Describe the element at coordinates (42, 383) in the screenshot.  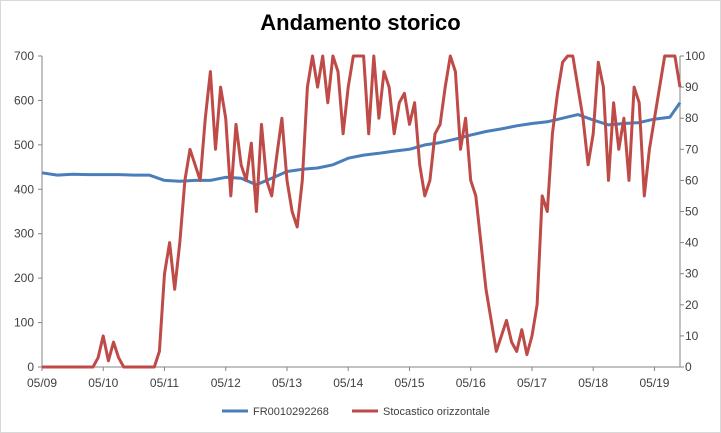
I see `x-tick-label: 05/09` at that location.